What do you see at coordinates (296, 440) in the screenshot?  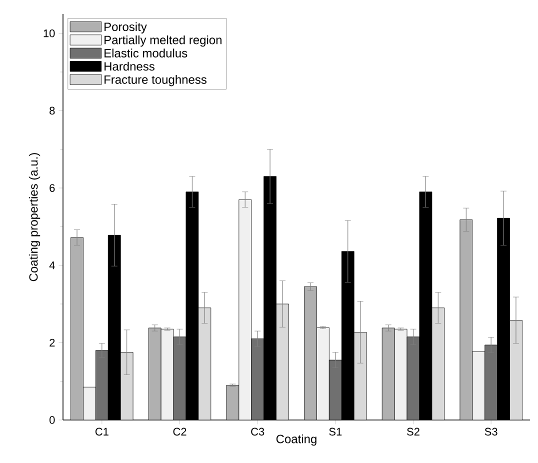 I see `x-axis-title: Coating` at bounding box center [296, 440].